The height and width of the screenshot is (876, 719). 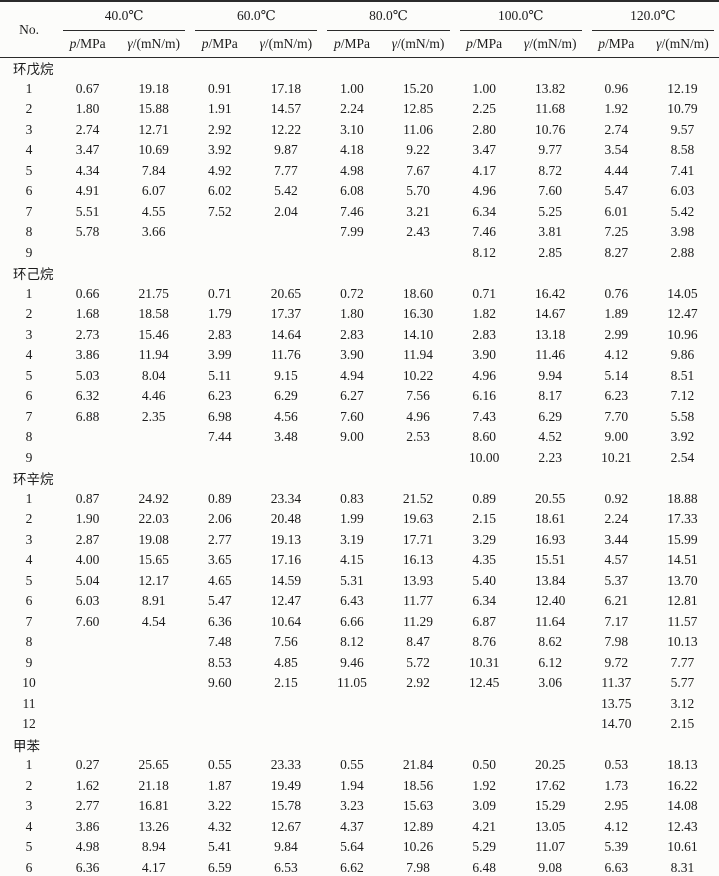 I want to click on pressure-value: 6.08, so click(x=352, y=191).